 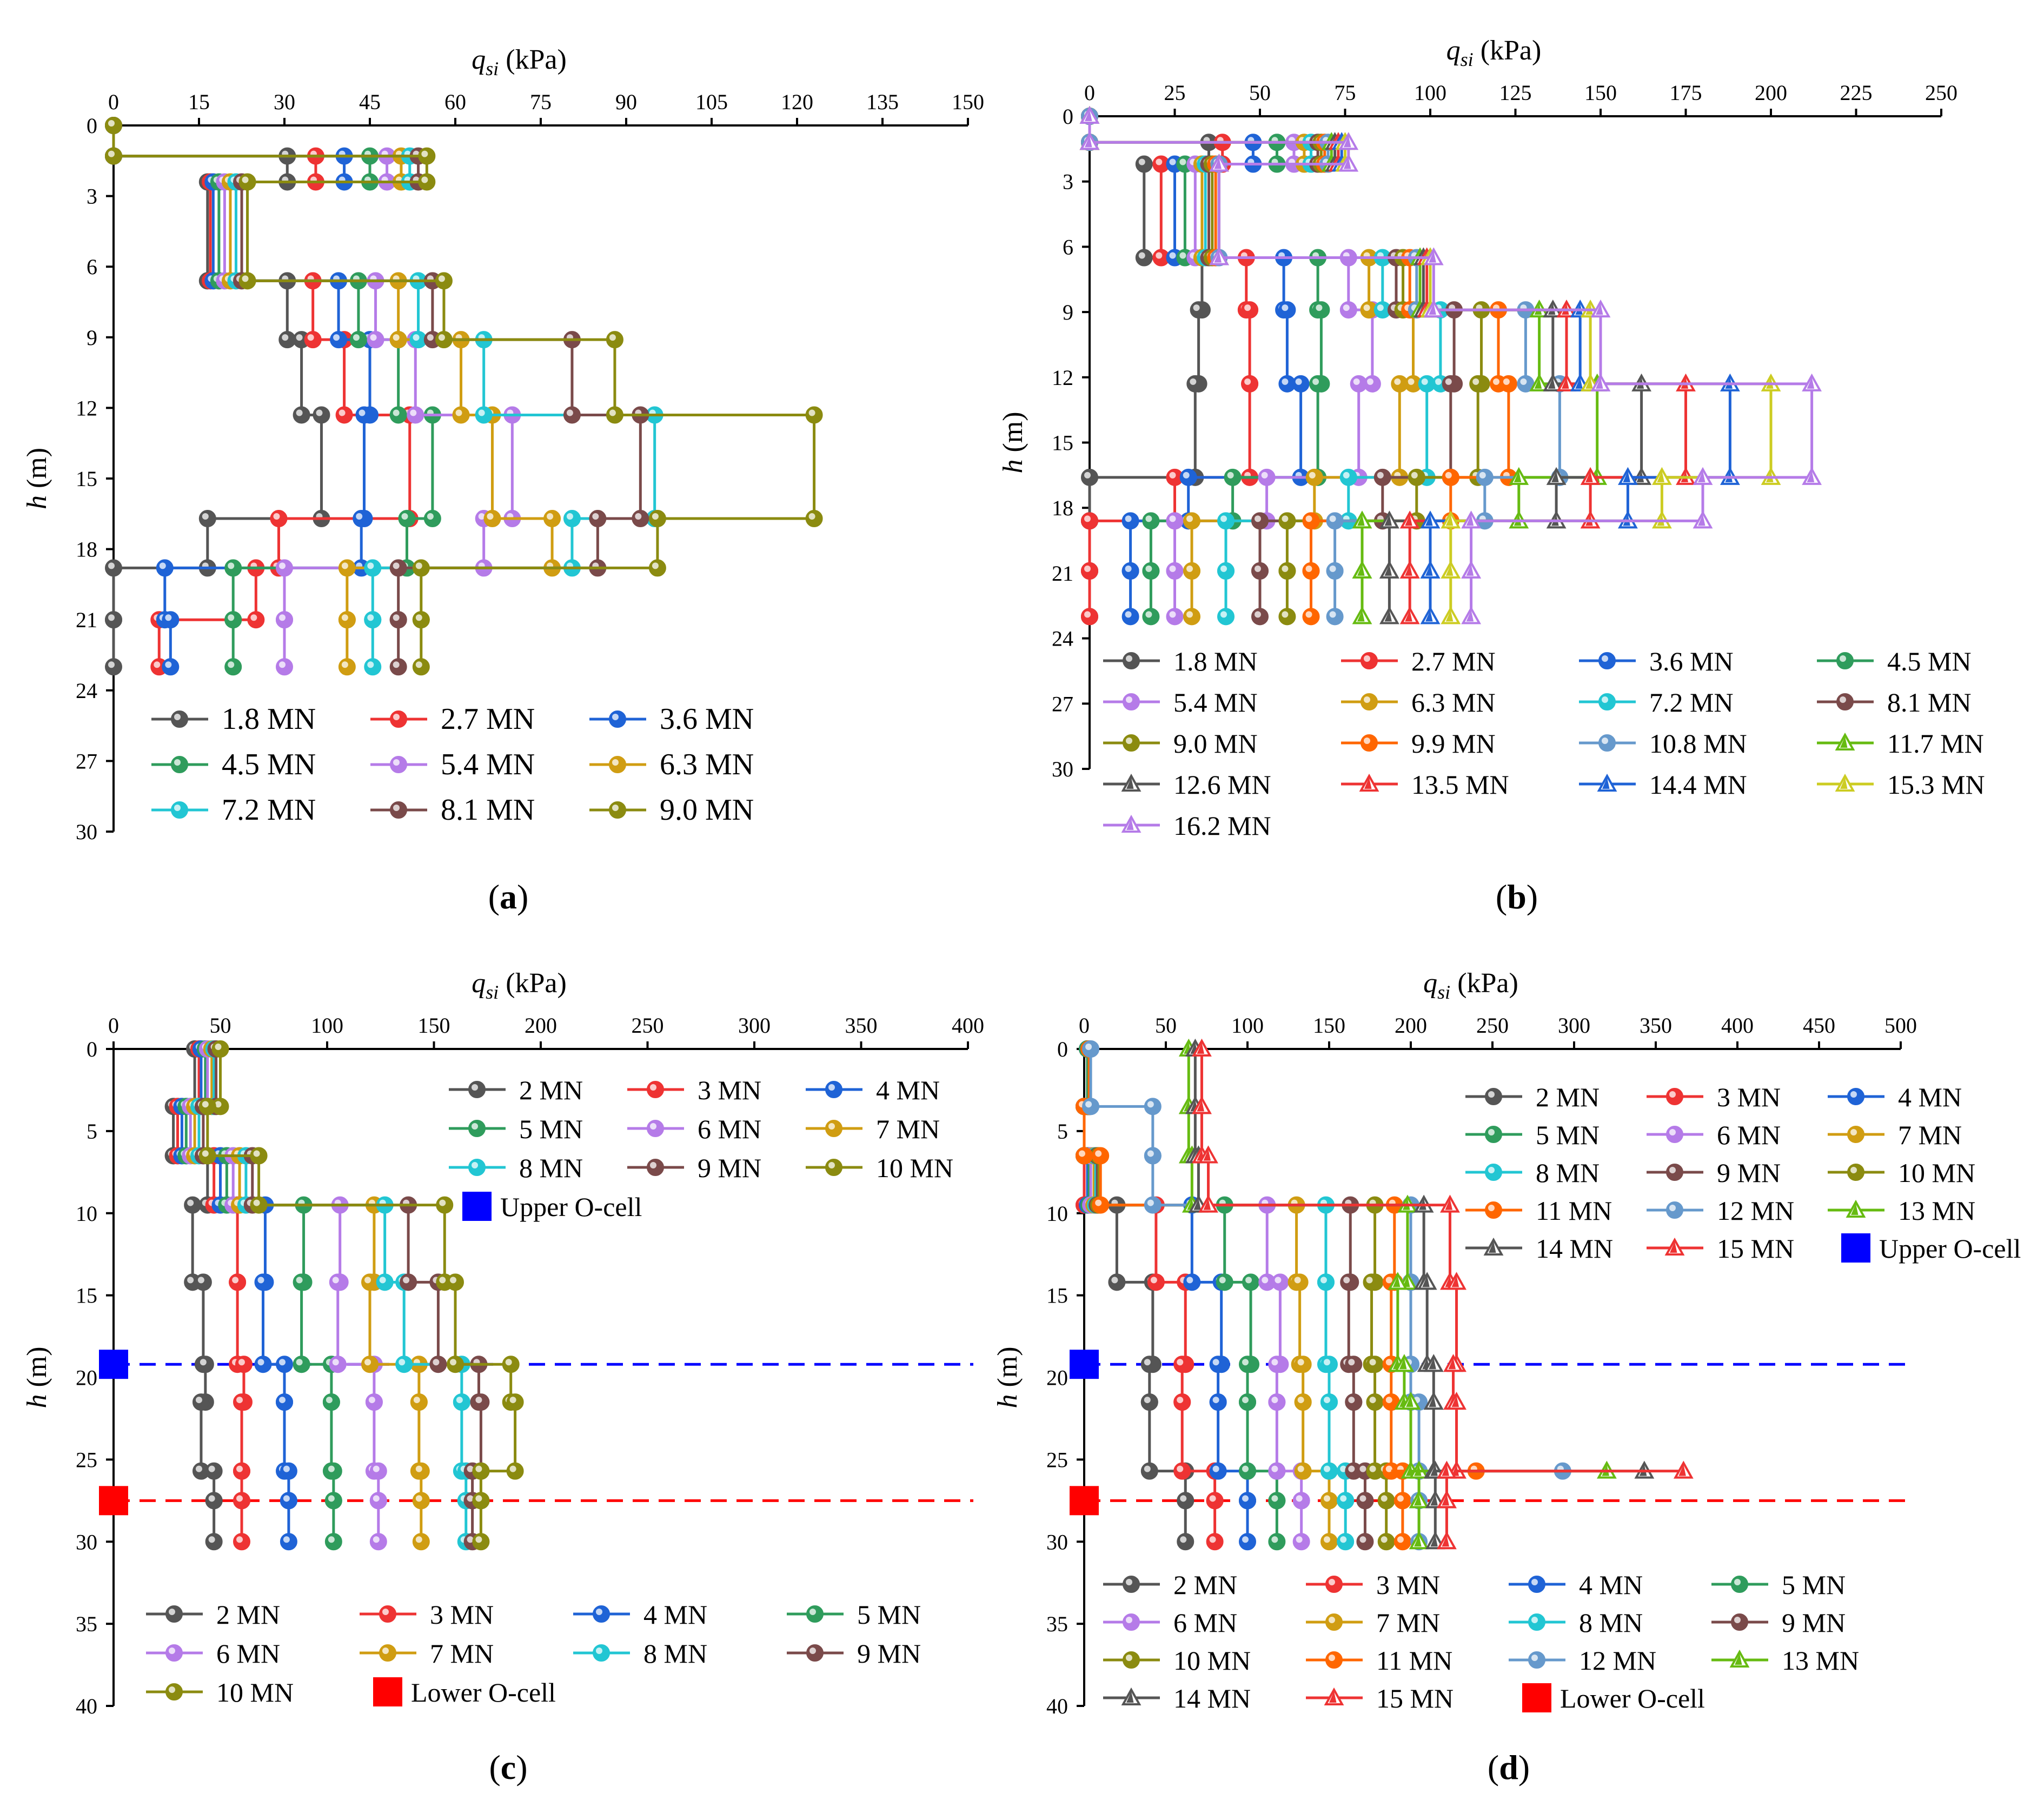 What do you see at coordinates (908, 1090) in the screenshot?
I see `legend-label: 4 MN` at bounding box center [908, 1090].